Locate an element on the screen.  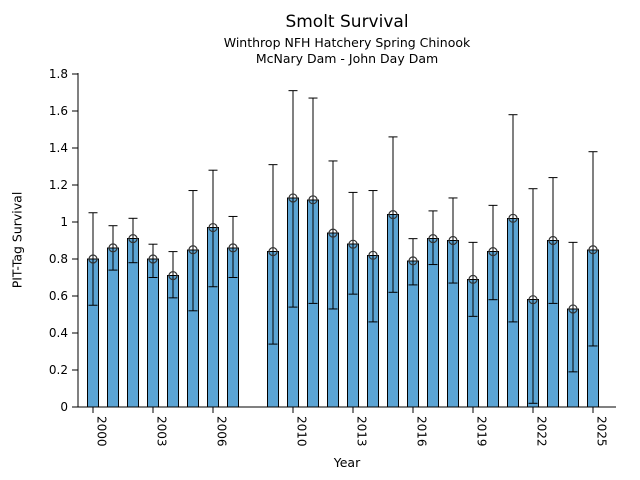
marker-2004 is located at coordinates (173, 276).